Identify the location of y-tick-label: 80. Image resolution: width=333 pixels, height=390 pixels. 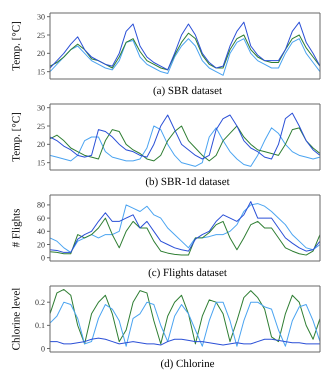
(41, 205).